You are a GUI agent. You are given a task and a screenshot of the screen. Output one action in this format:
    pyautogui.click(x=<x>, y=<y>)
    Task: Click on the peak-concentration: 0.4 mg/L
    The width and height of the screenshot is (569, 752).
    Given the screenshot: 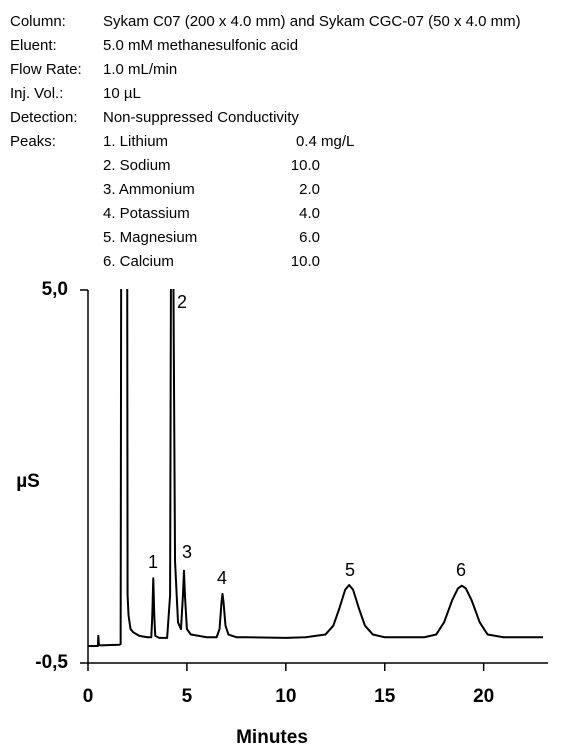 What is the action you would take?
    pyautogui.click(x=325, y=141)
    